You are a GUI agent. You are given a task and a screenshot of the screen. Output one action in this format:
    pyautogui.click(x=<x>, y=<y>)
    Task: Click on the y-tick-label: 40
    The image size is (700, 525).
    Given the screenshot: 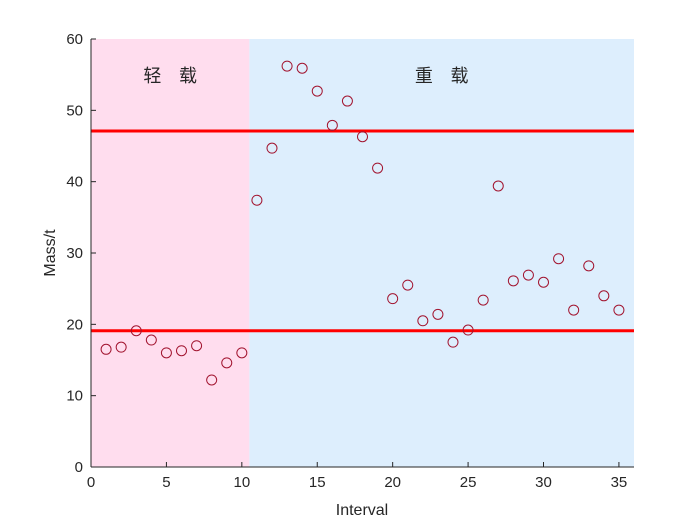 What is the action you would take?
    pyautogui.click(x=74, y=182)
    